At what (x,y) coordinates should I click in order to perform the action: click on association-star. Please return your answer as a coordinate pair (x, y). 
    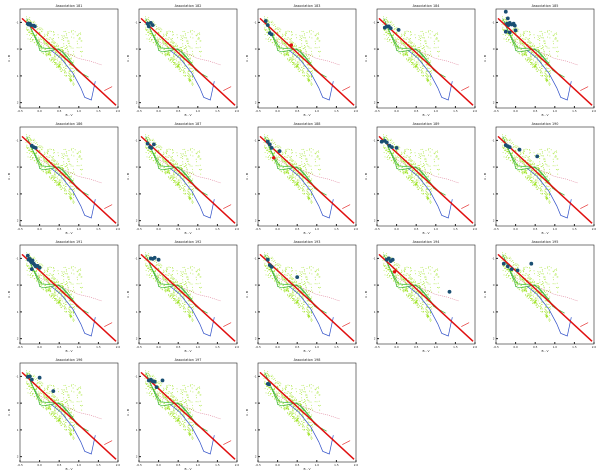
    Looking at the image, I should click on (505, 11).